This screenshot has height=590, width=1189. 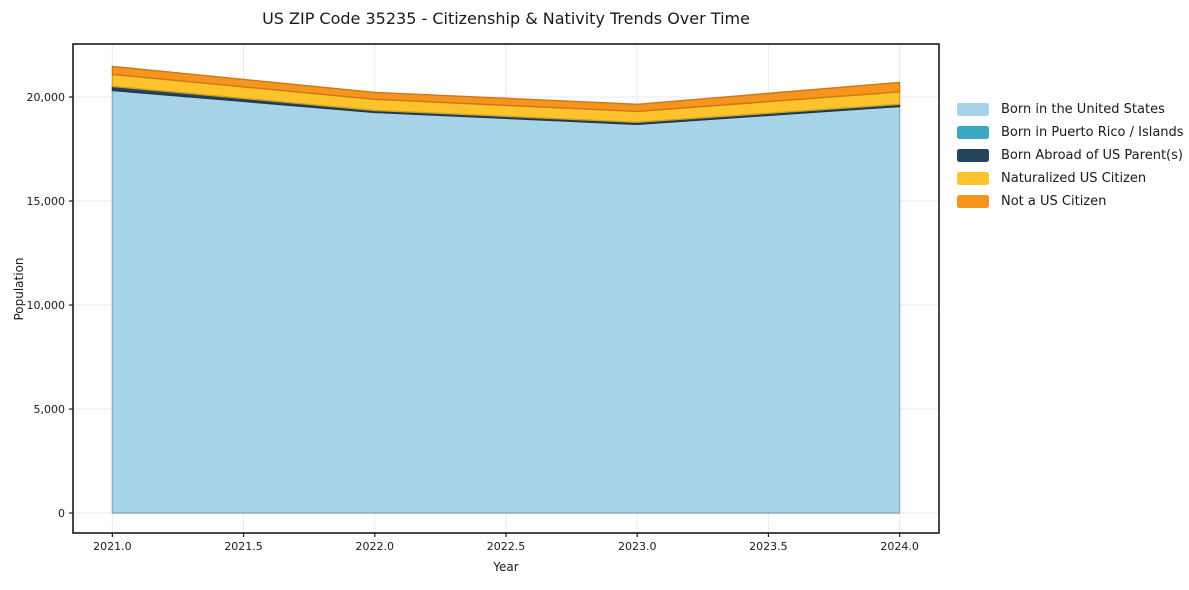 What do you see at coordinates (506, 89) in the screenshot?
I see `area-series` at bounding box center [506, 89].